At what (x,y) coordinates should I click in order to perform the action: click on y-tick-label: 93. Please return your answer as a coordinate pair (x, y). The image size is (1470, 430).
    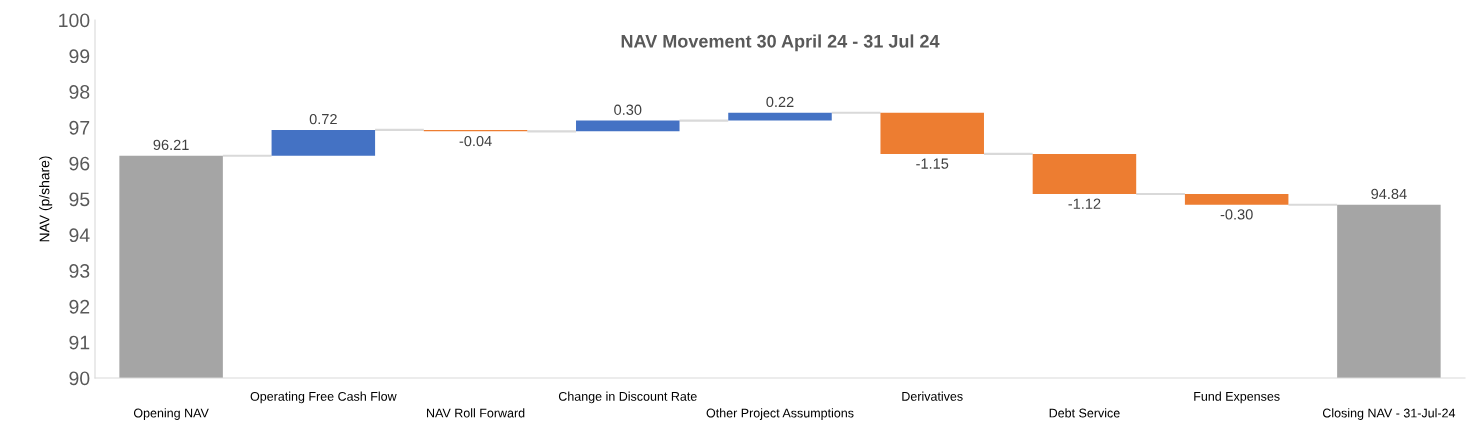
    Looking at the image, I should click on (79, 271).